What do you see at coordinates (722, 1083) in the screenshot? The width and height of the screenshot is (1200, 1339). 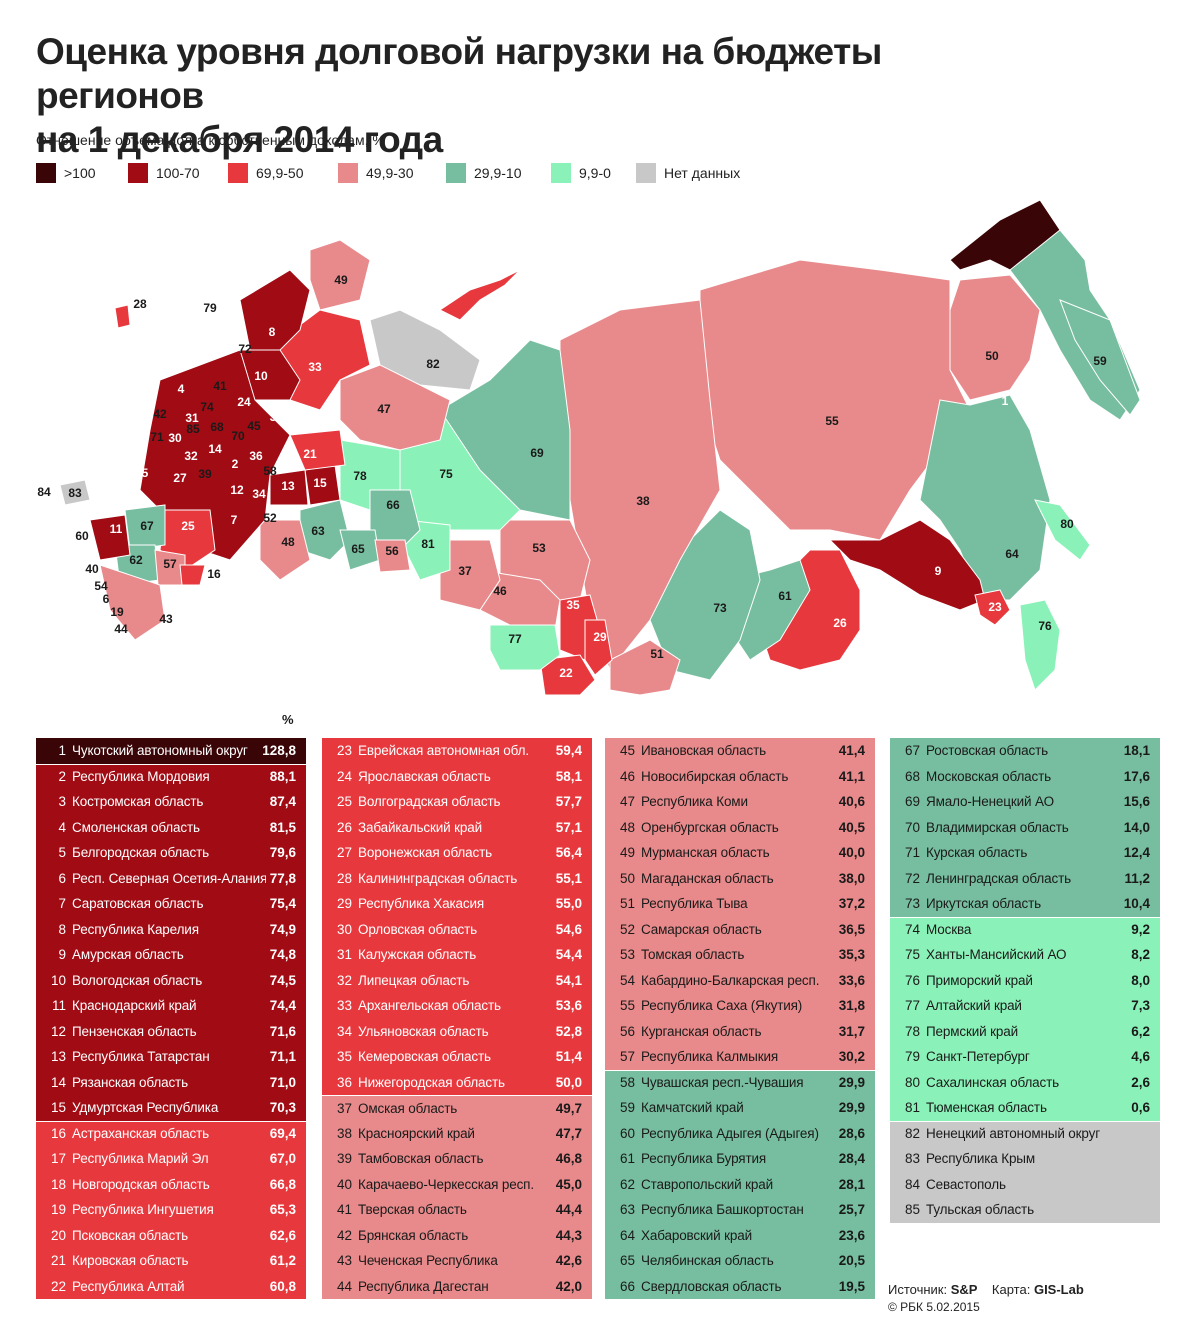 I see `row-region-name: Чувашская респ.-Чувашия` at bounding box center [722, 1083].